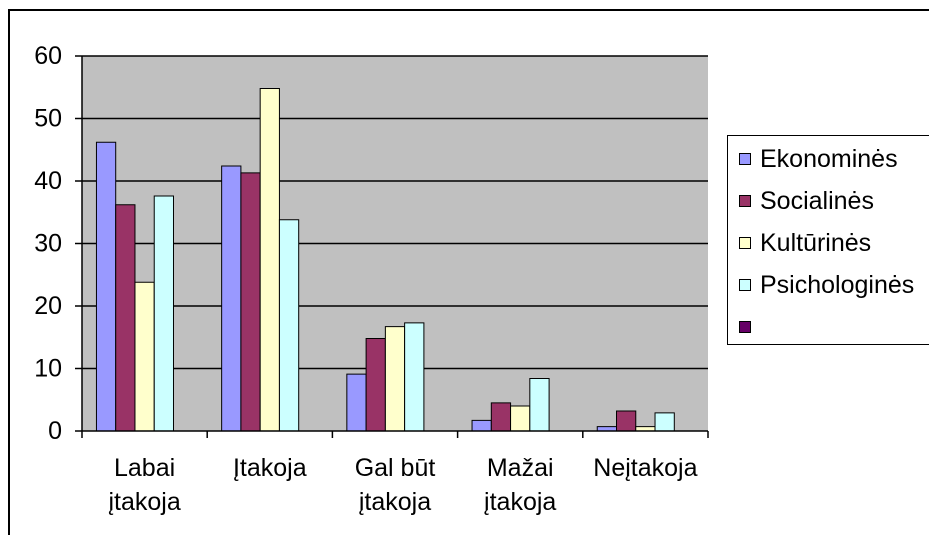  What do you see at coordinates (645, 468) in the screenshot?
I see `x-tick-label: Neįtakoja` at bounding box center [645, 468].